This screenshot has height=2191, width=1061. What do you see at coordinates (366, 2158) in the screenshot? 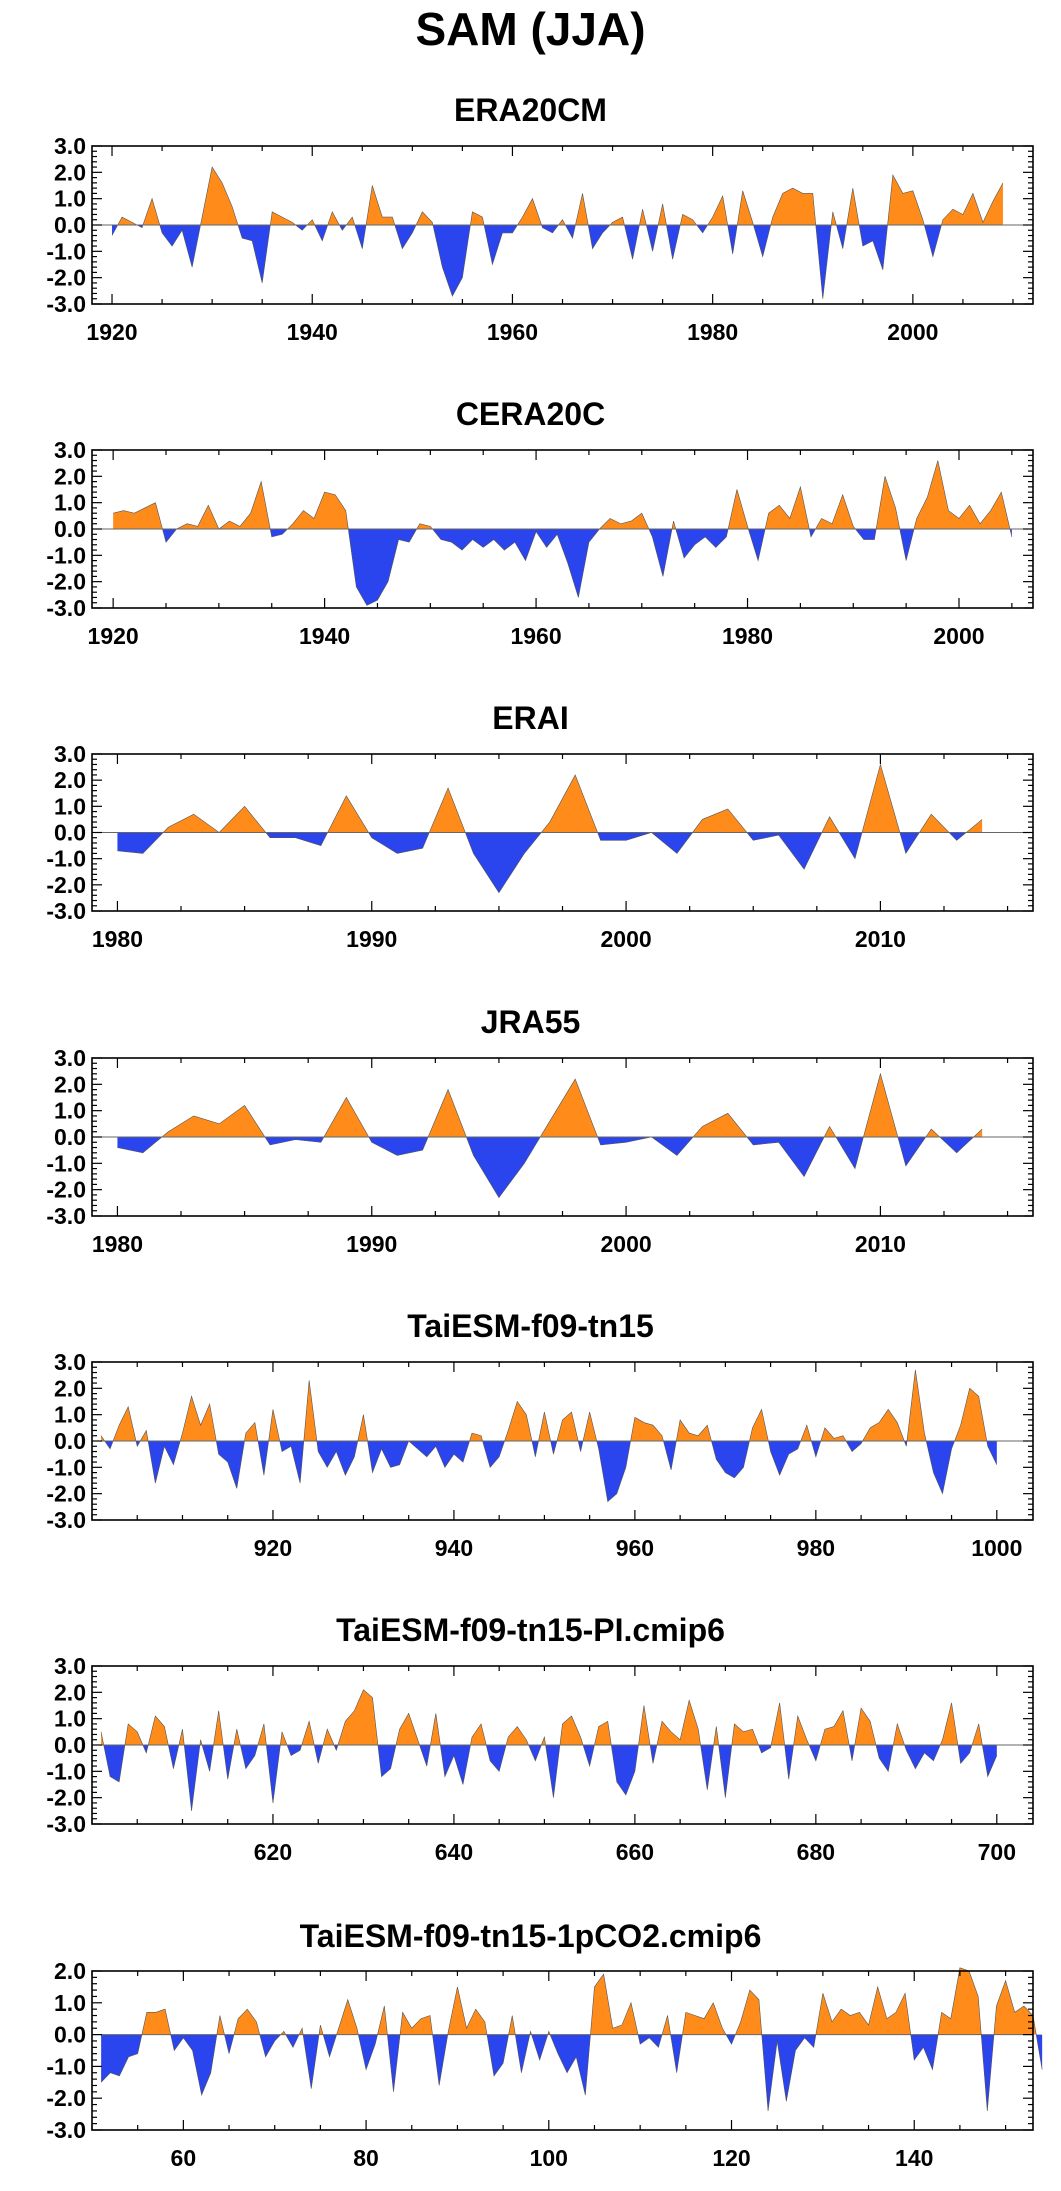
I see `x-tick-label: 80` at bounding box center [366, 2158].